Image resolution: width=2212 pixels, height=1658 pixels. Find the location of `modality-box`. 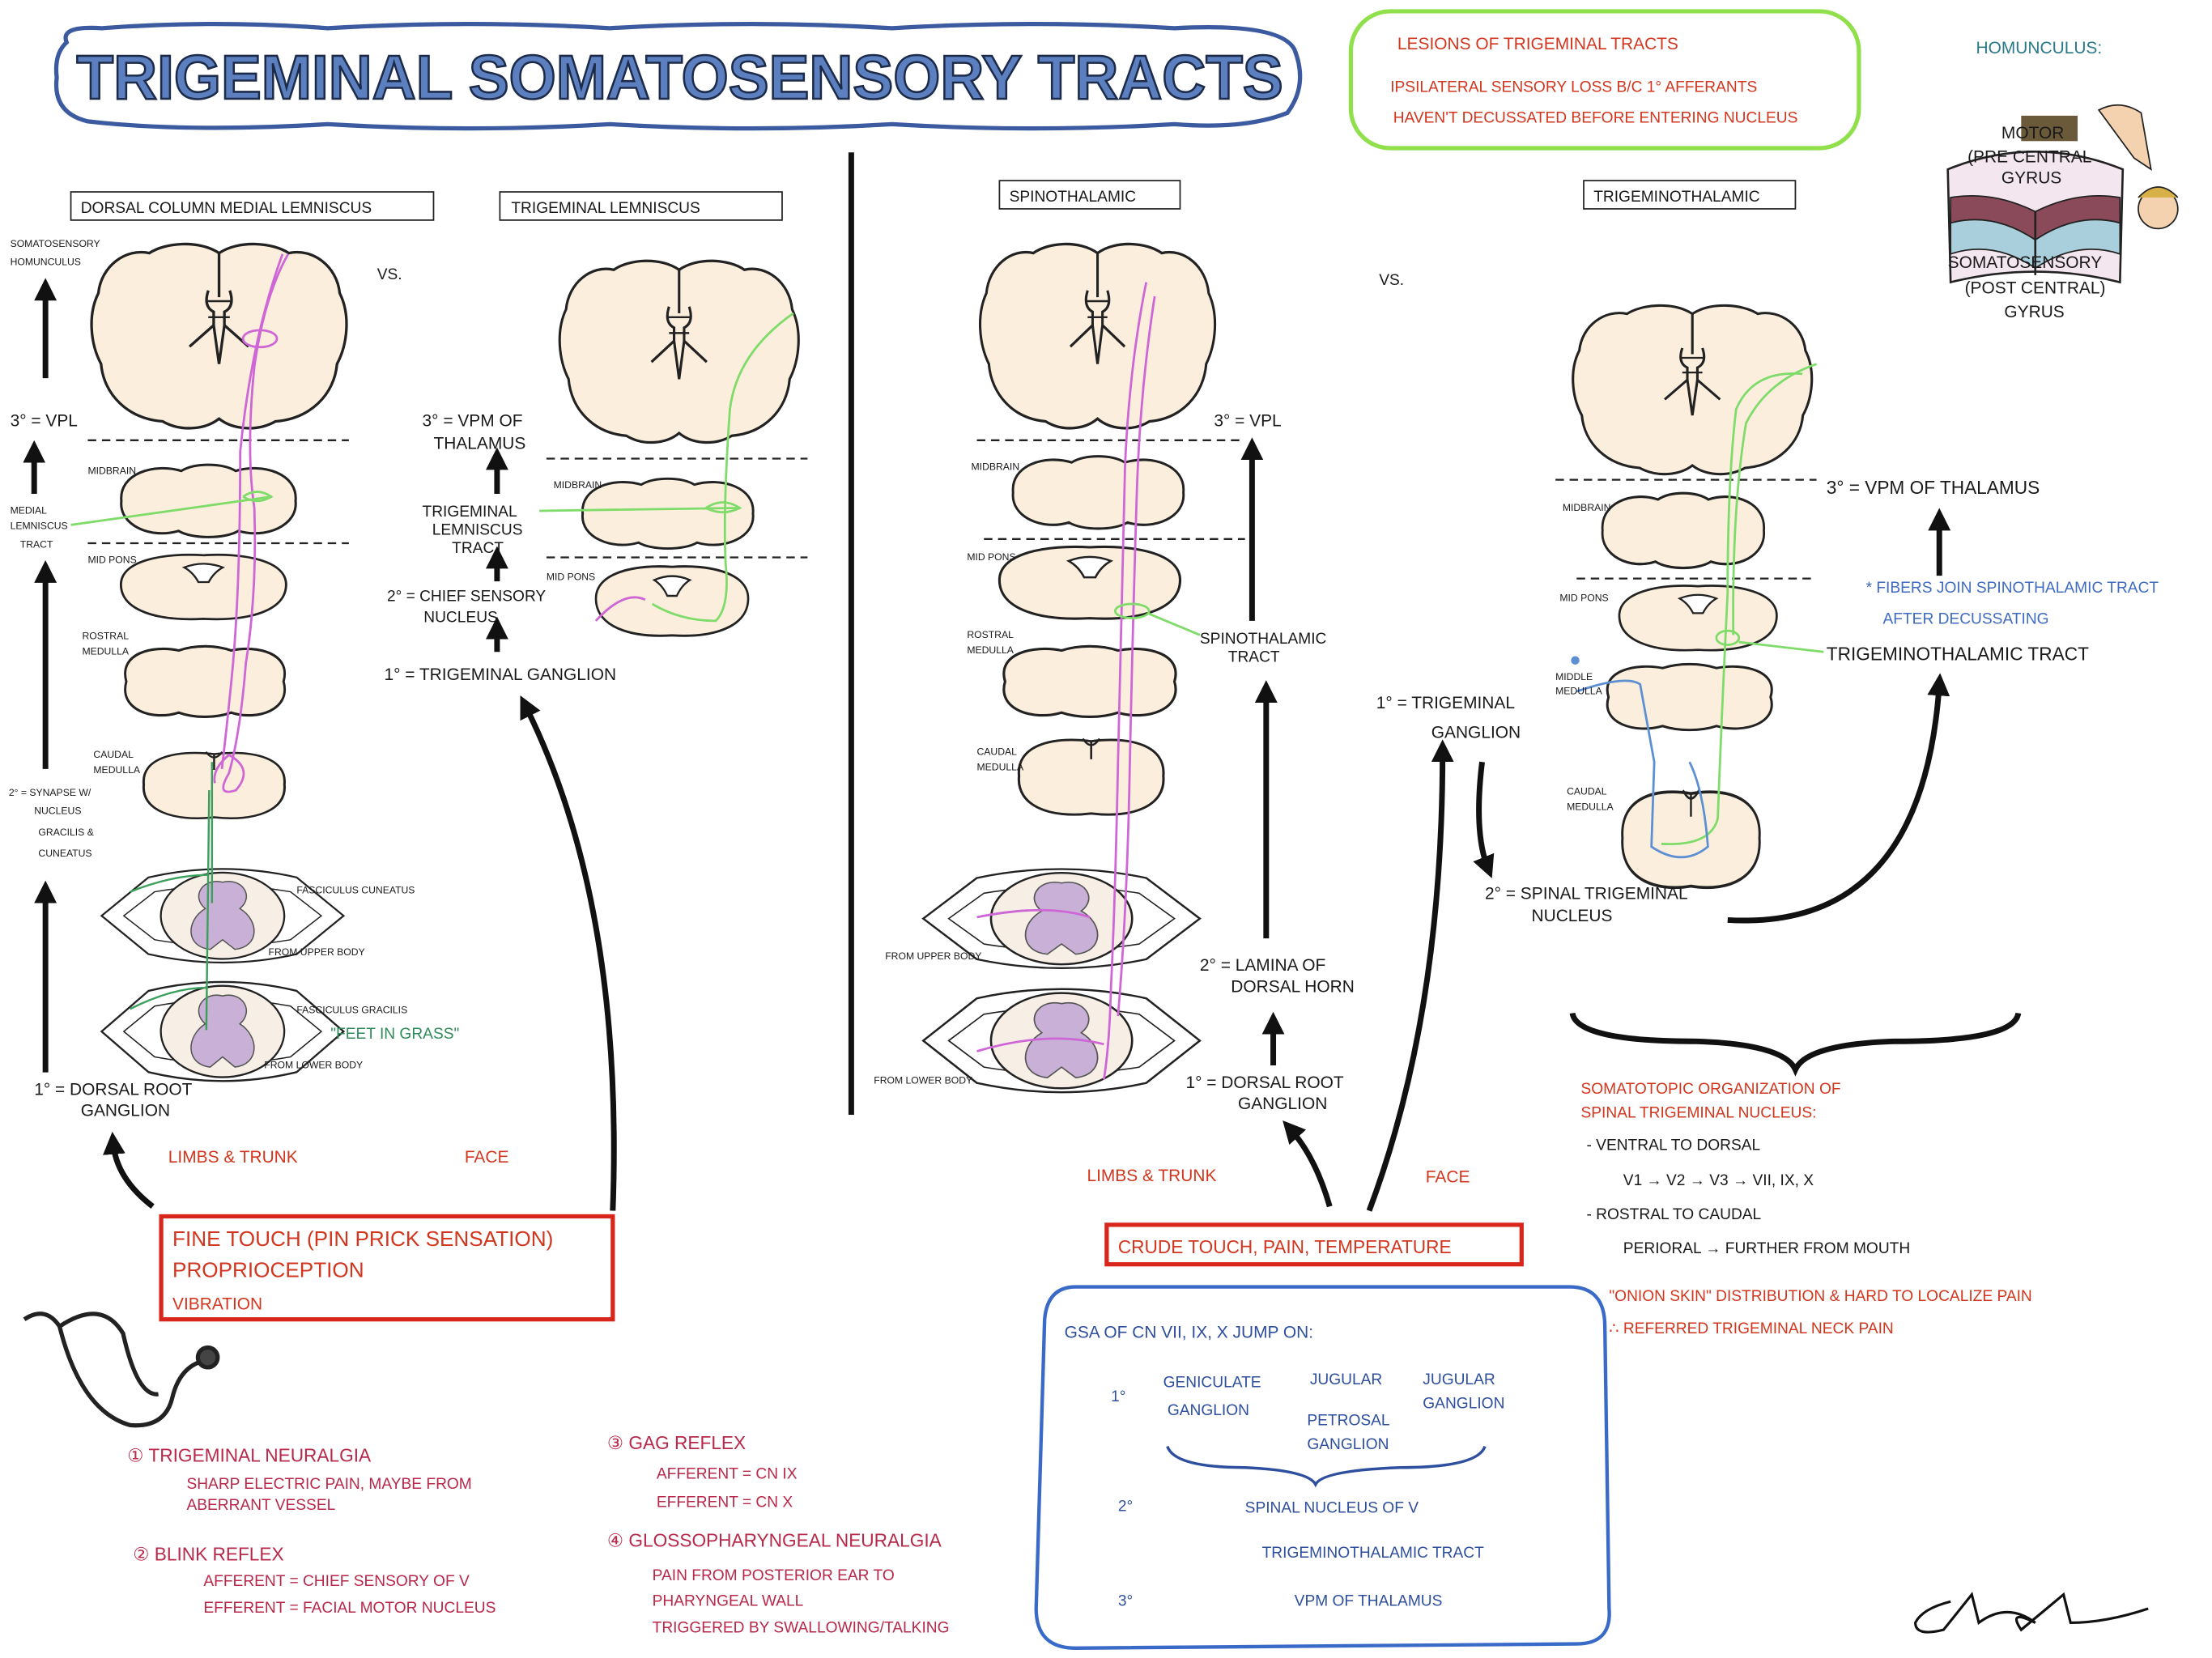

modality-box is located at coordinates (1314, 1244).